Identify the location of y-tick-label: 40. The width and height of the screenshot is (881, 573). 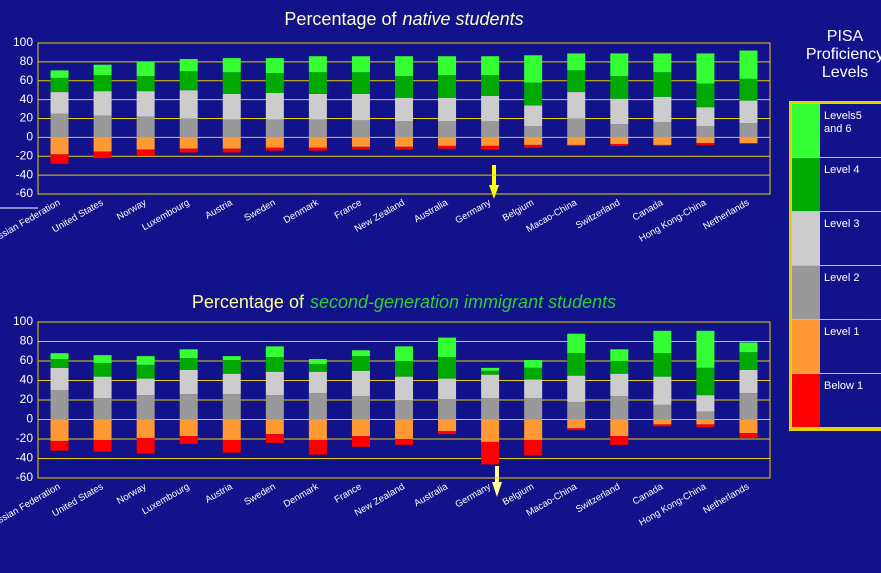
(27, 99).